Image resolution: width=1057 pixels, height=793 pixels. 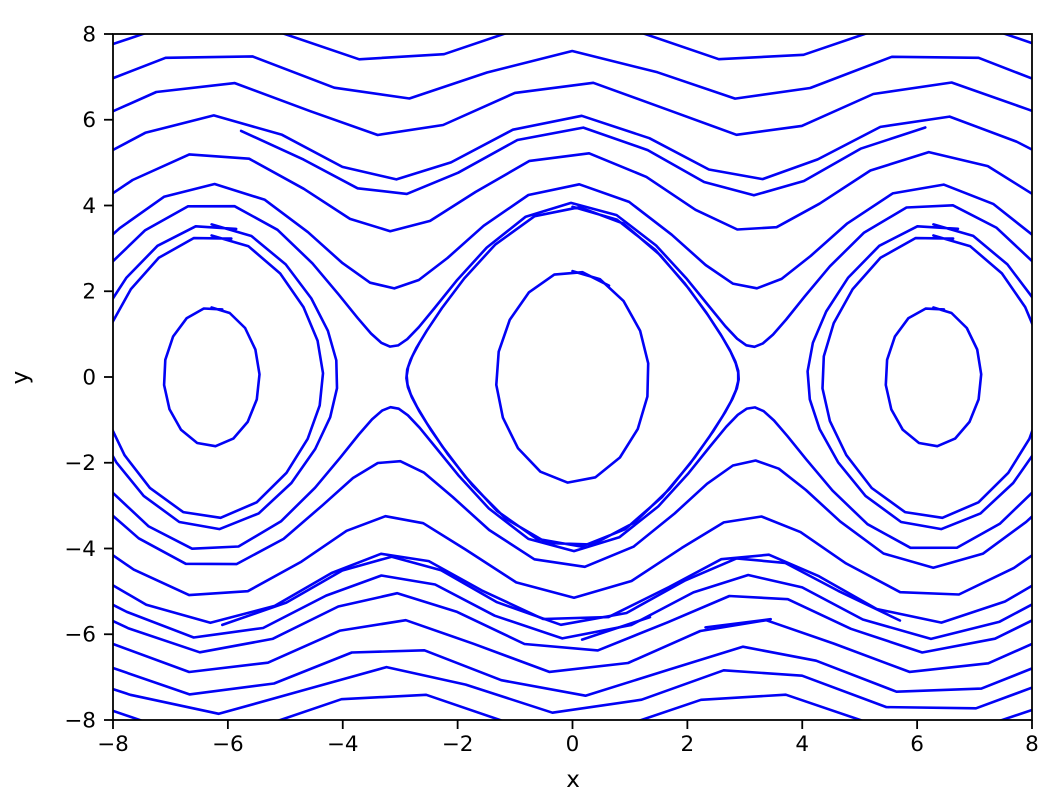 What do you see at coordinates (802, 744) in the screenshot?
I see `x-tick-label: 4` at bounding box center [802, 744].